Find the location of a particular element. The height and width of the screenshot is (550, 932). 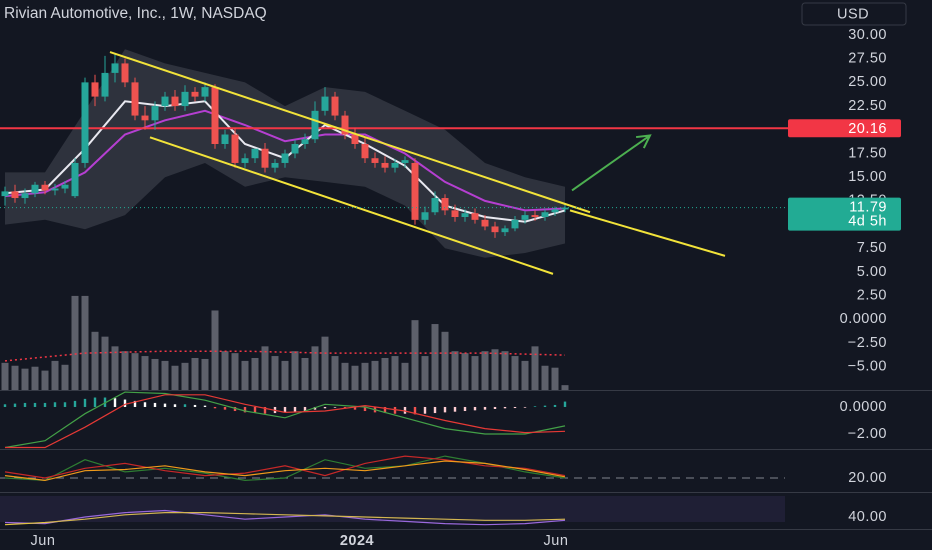

y-tick-label: 5.00 is located at coordinates (872, 272).